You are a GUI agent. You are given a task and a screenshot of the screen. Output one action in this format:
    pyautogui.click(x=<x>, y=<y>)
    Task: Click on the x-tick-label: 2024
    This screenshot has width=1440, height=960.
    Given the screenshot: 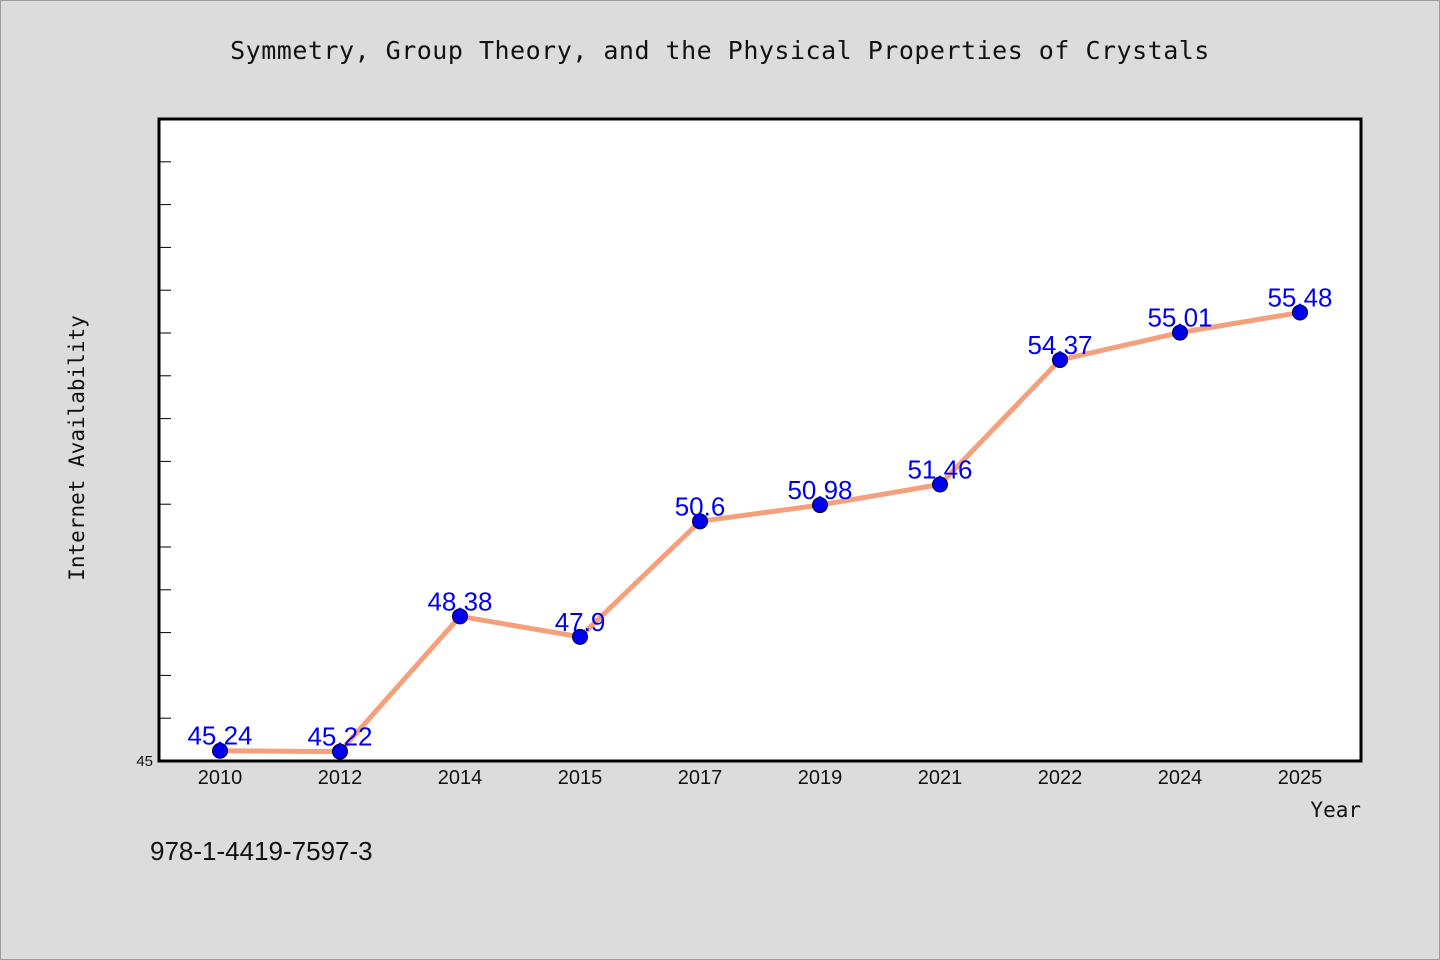 What is the action you would take?
    pyautogui.click(x=1180, y=778)
    